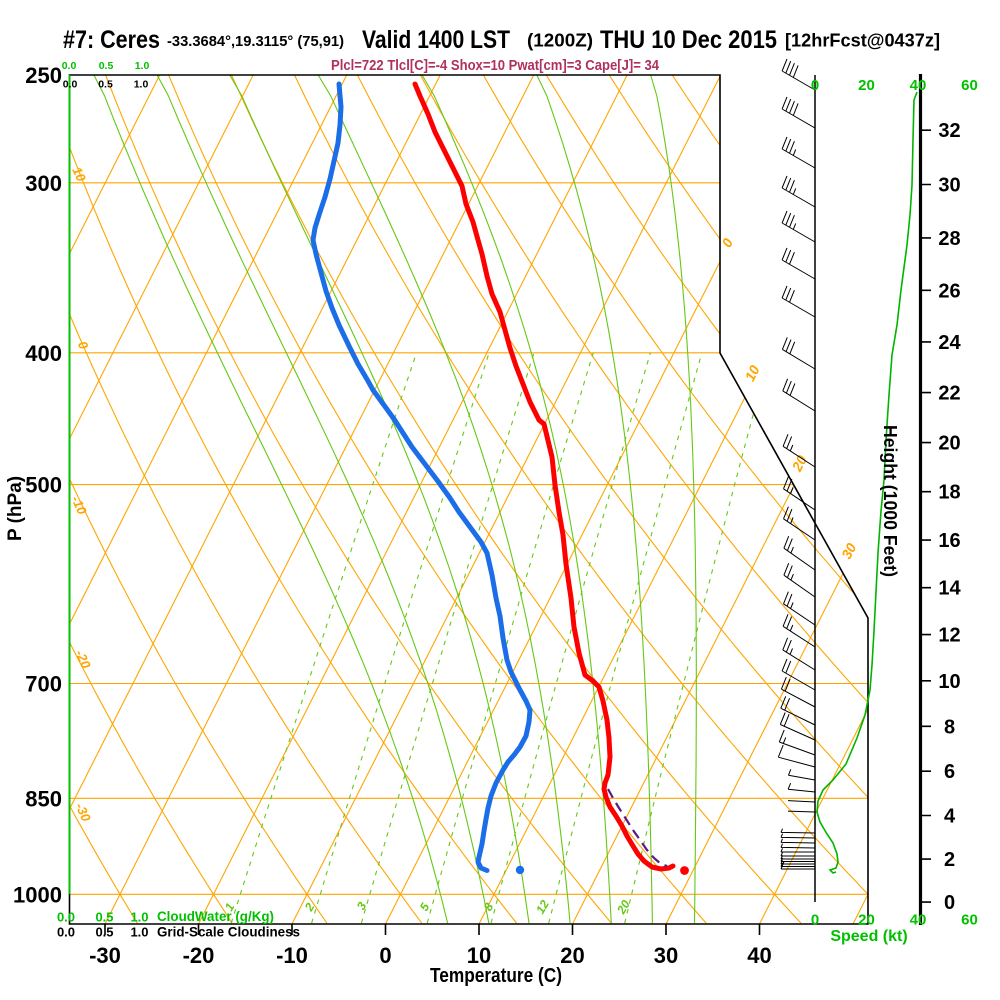 Image resolution: width=1000 pixels, height=1000 pixels. Describe the element at coordinates (496, 976) in the screenshot. I see `svg-text: Temperature (C)` at that location.